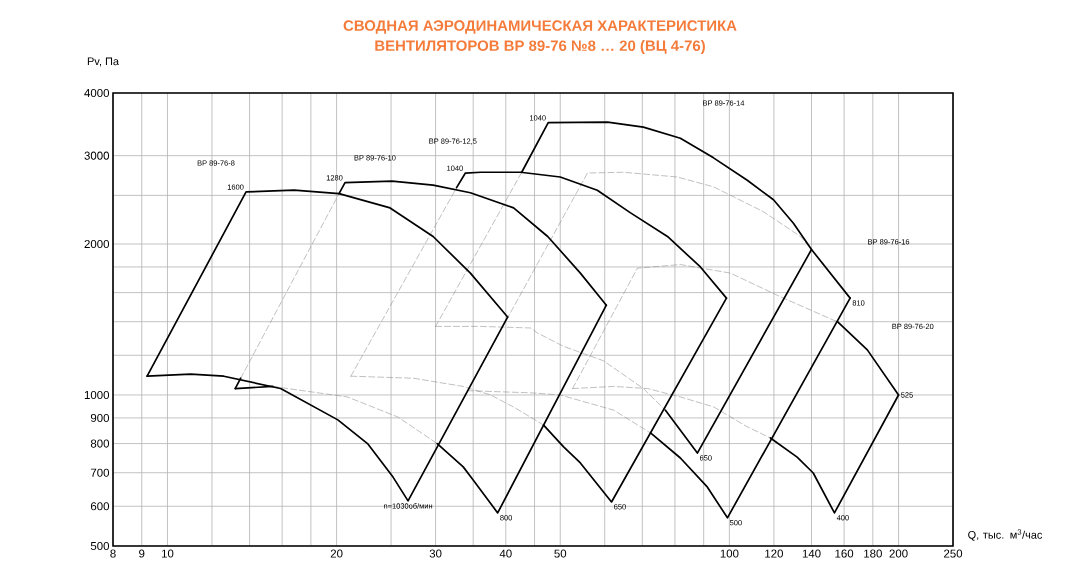  Describe the element at coordinates (560, 553) in the screenshot. I see `x-tick-label: 50` at that location.